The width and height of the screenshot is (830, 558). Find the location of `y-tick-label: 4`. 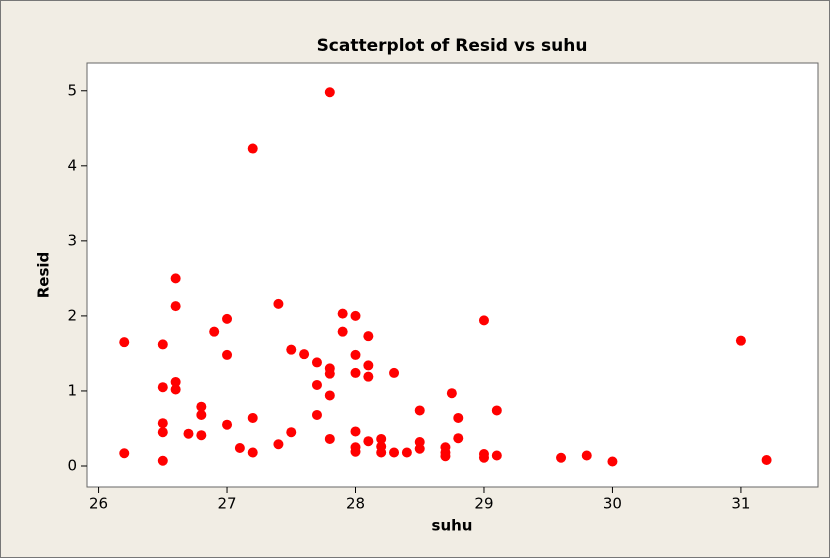

y-tick-label: 4 is located at coordinates (72, 165).